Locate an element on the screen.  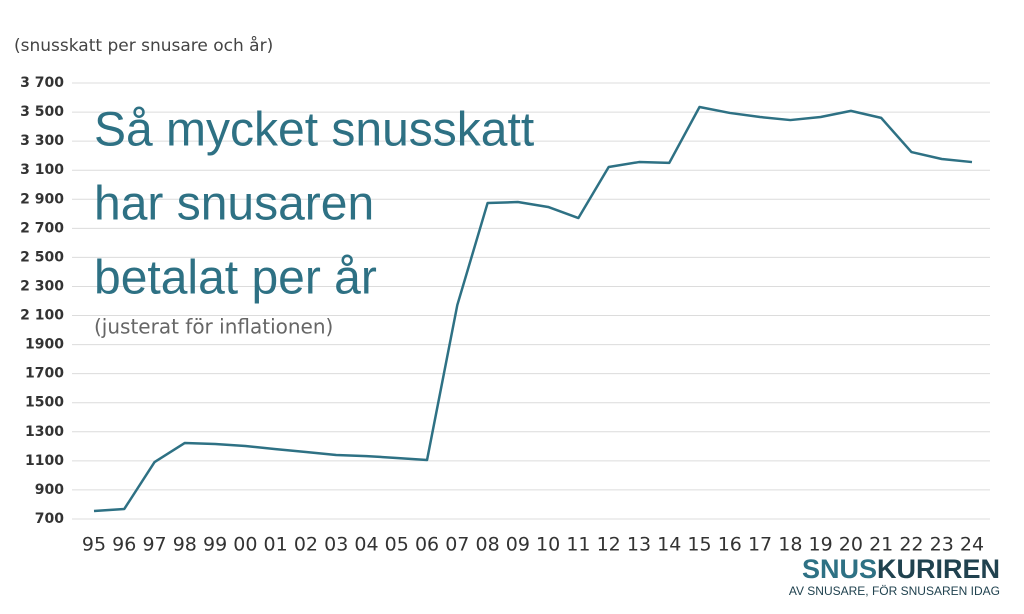
chart-title: Så mycket snusskatt is located at coordinates (314, 130).